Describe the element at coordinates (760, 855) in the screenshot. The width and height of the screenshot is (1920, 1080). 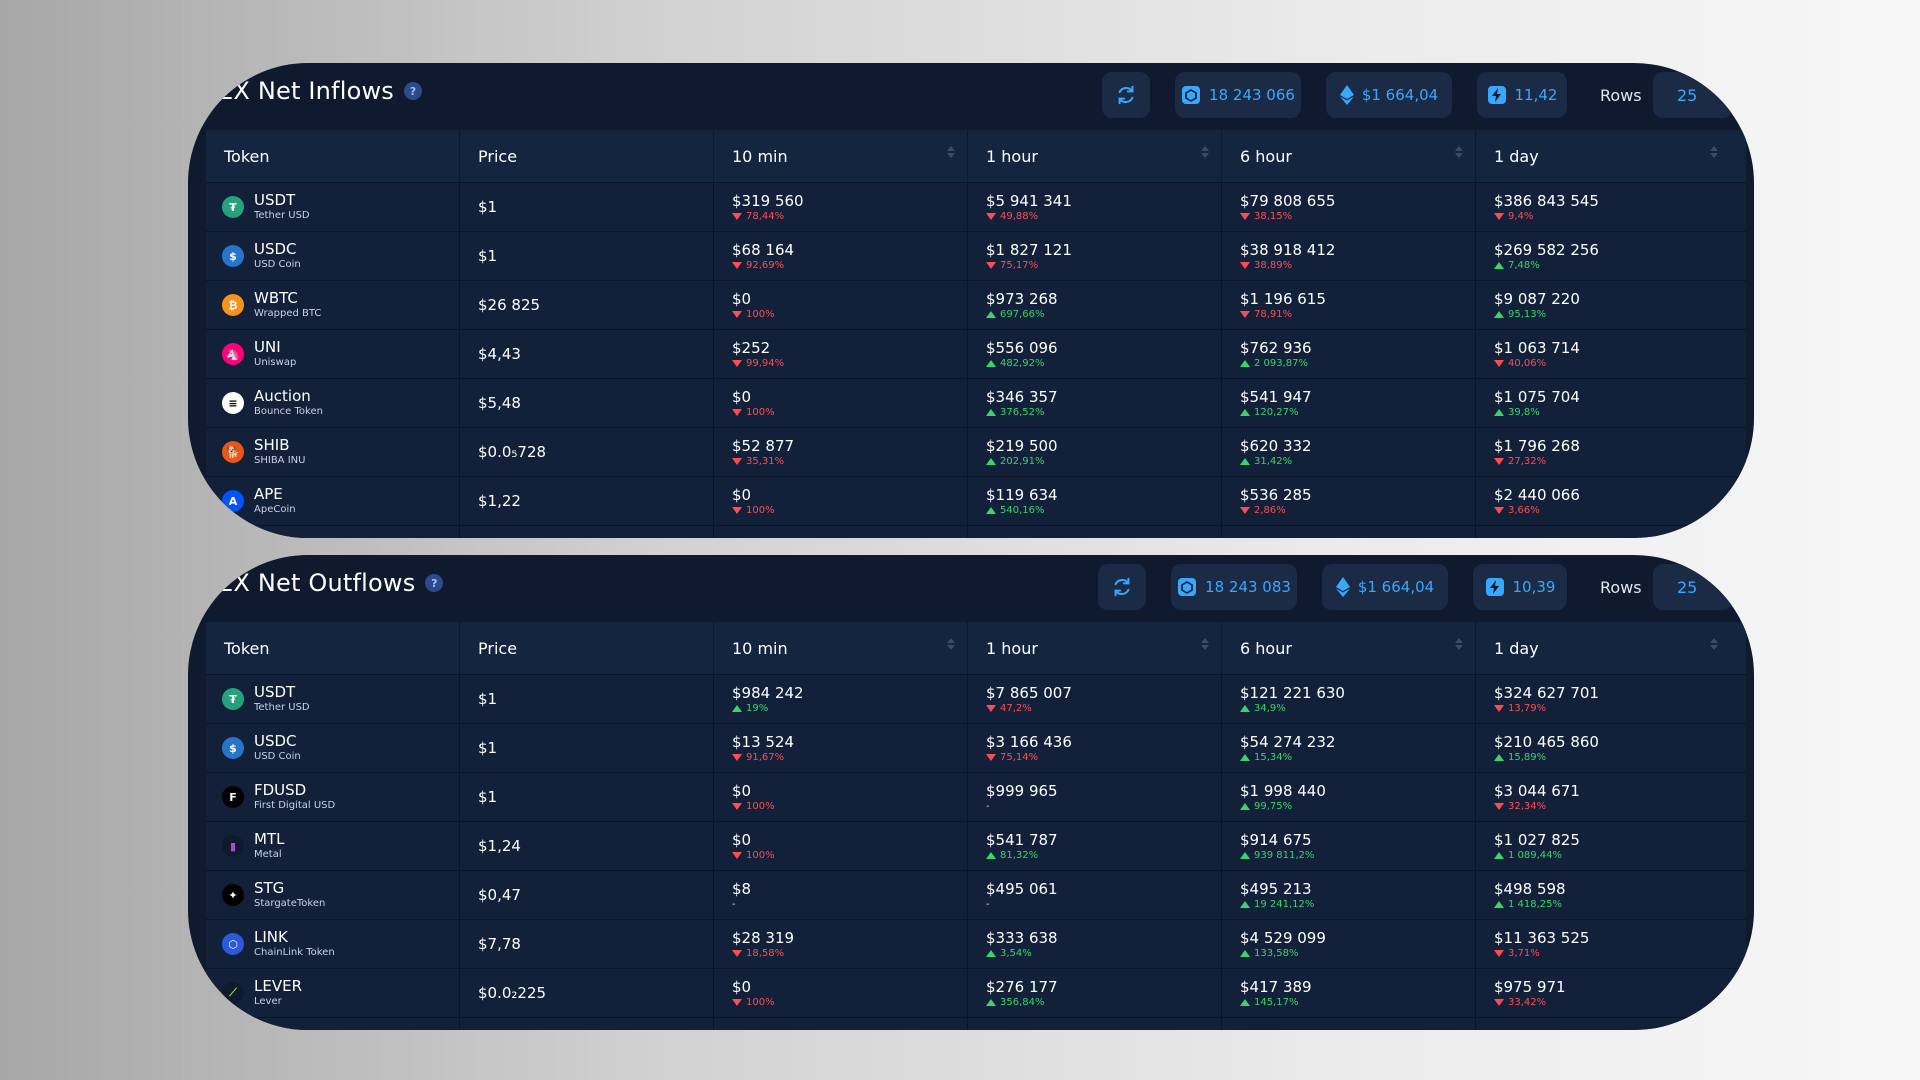
I see `change-percent: 100%` at that location.